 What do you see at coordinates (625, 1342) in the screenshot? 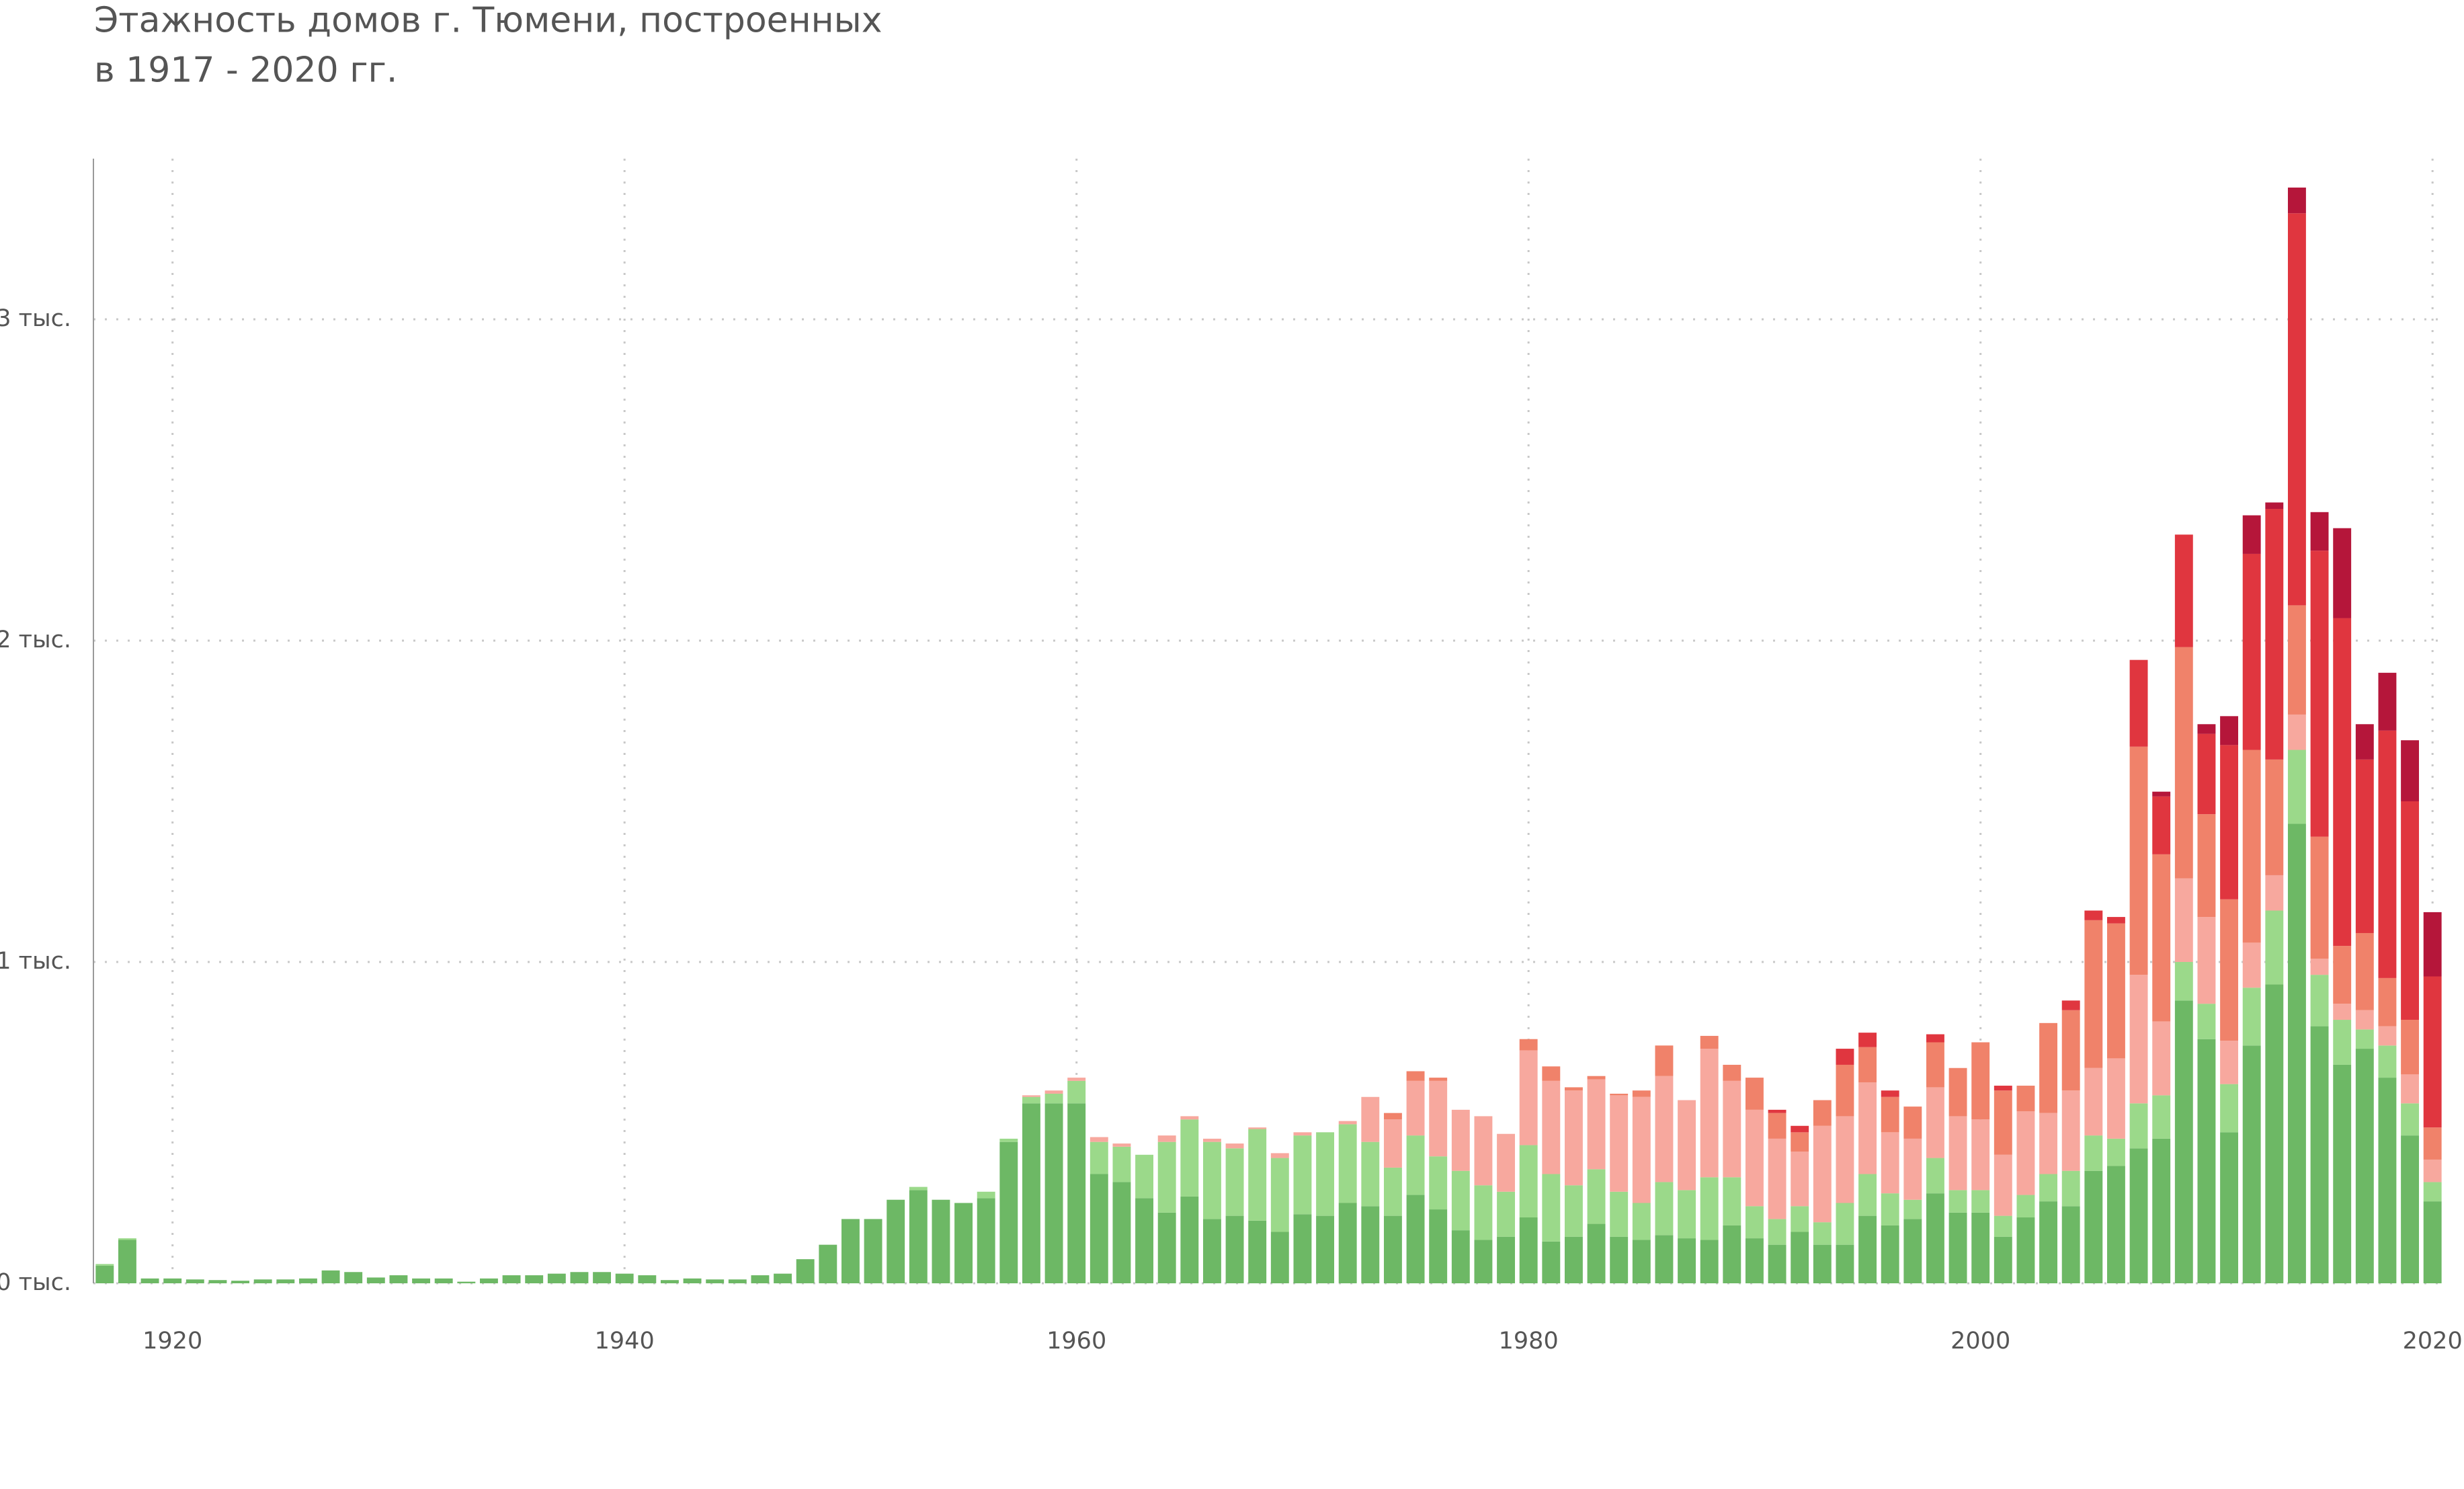
I see `x-tick-label: 1940` at bounding box center [625, 1342].